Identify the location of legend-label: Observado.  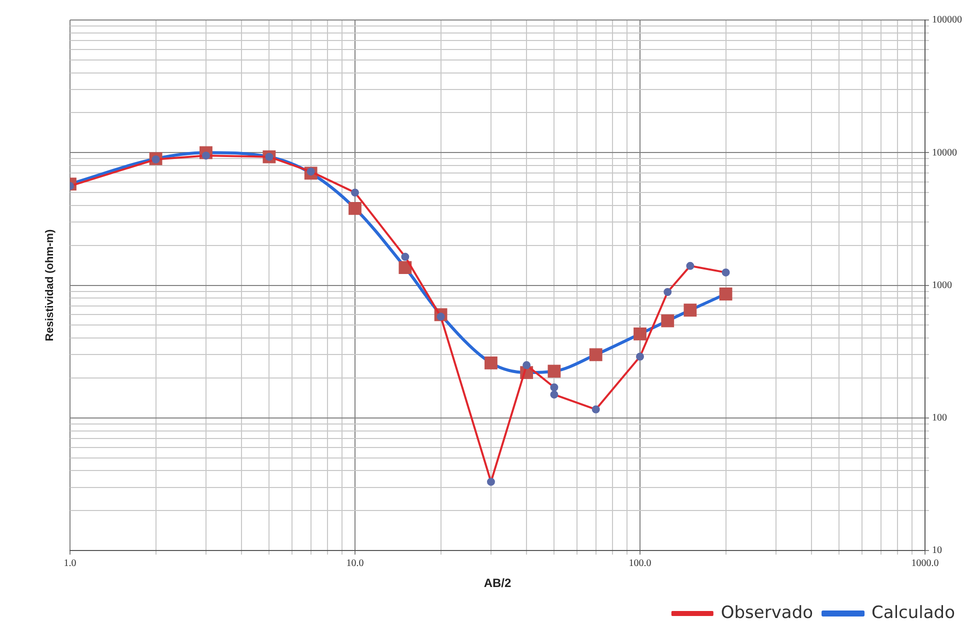
(767, 612).